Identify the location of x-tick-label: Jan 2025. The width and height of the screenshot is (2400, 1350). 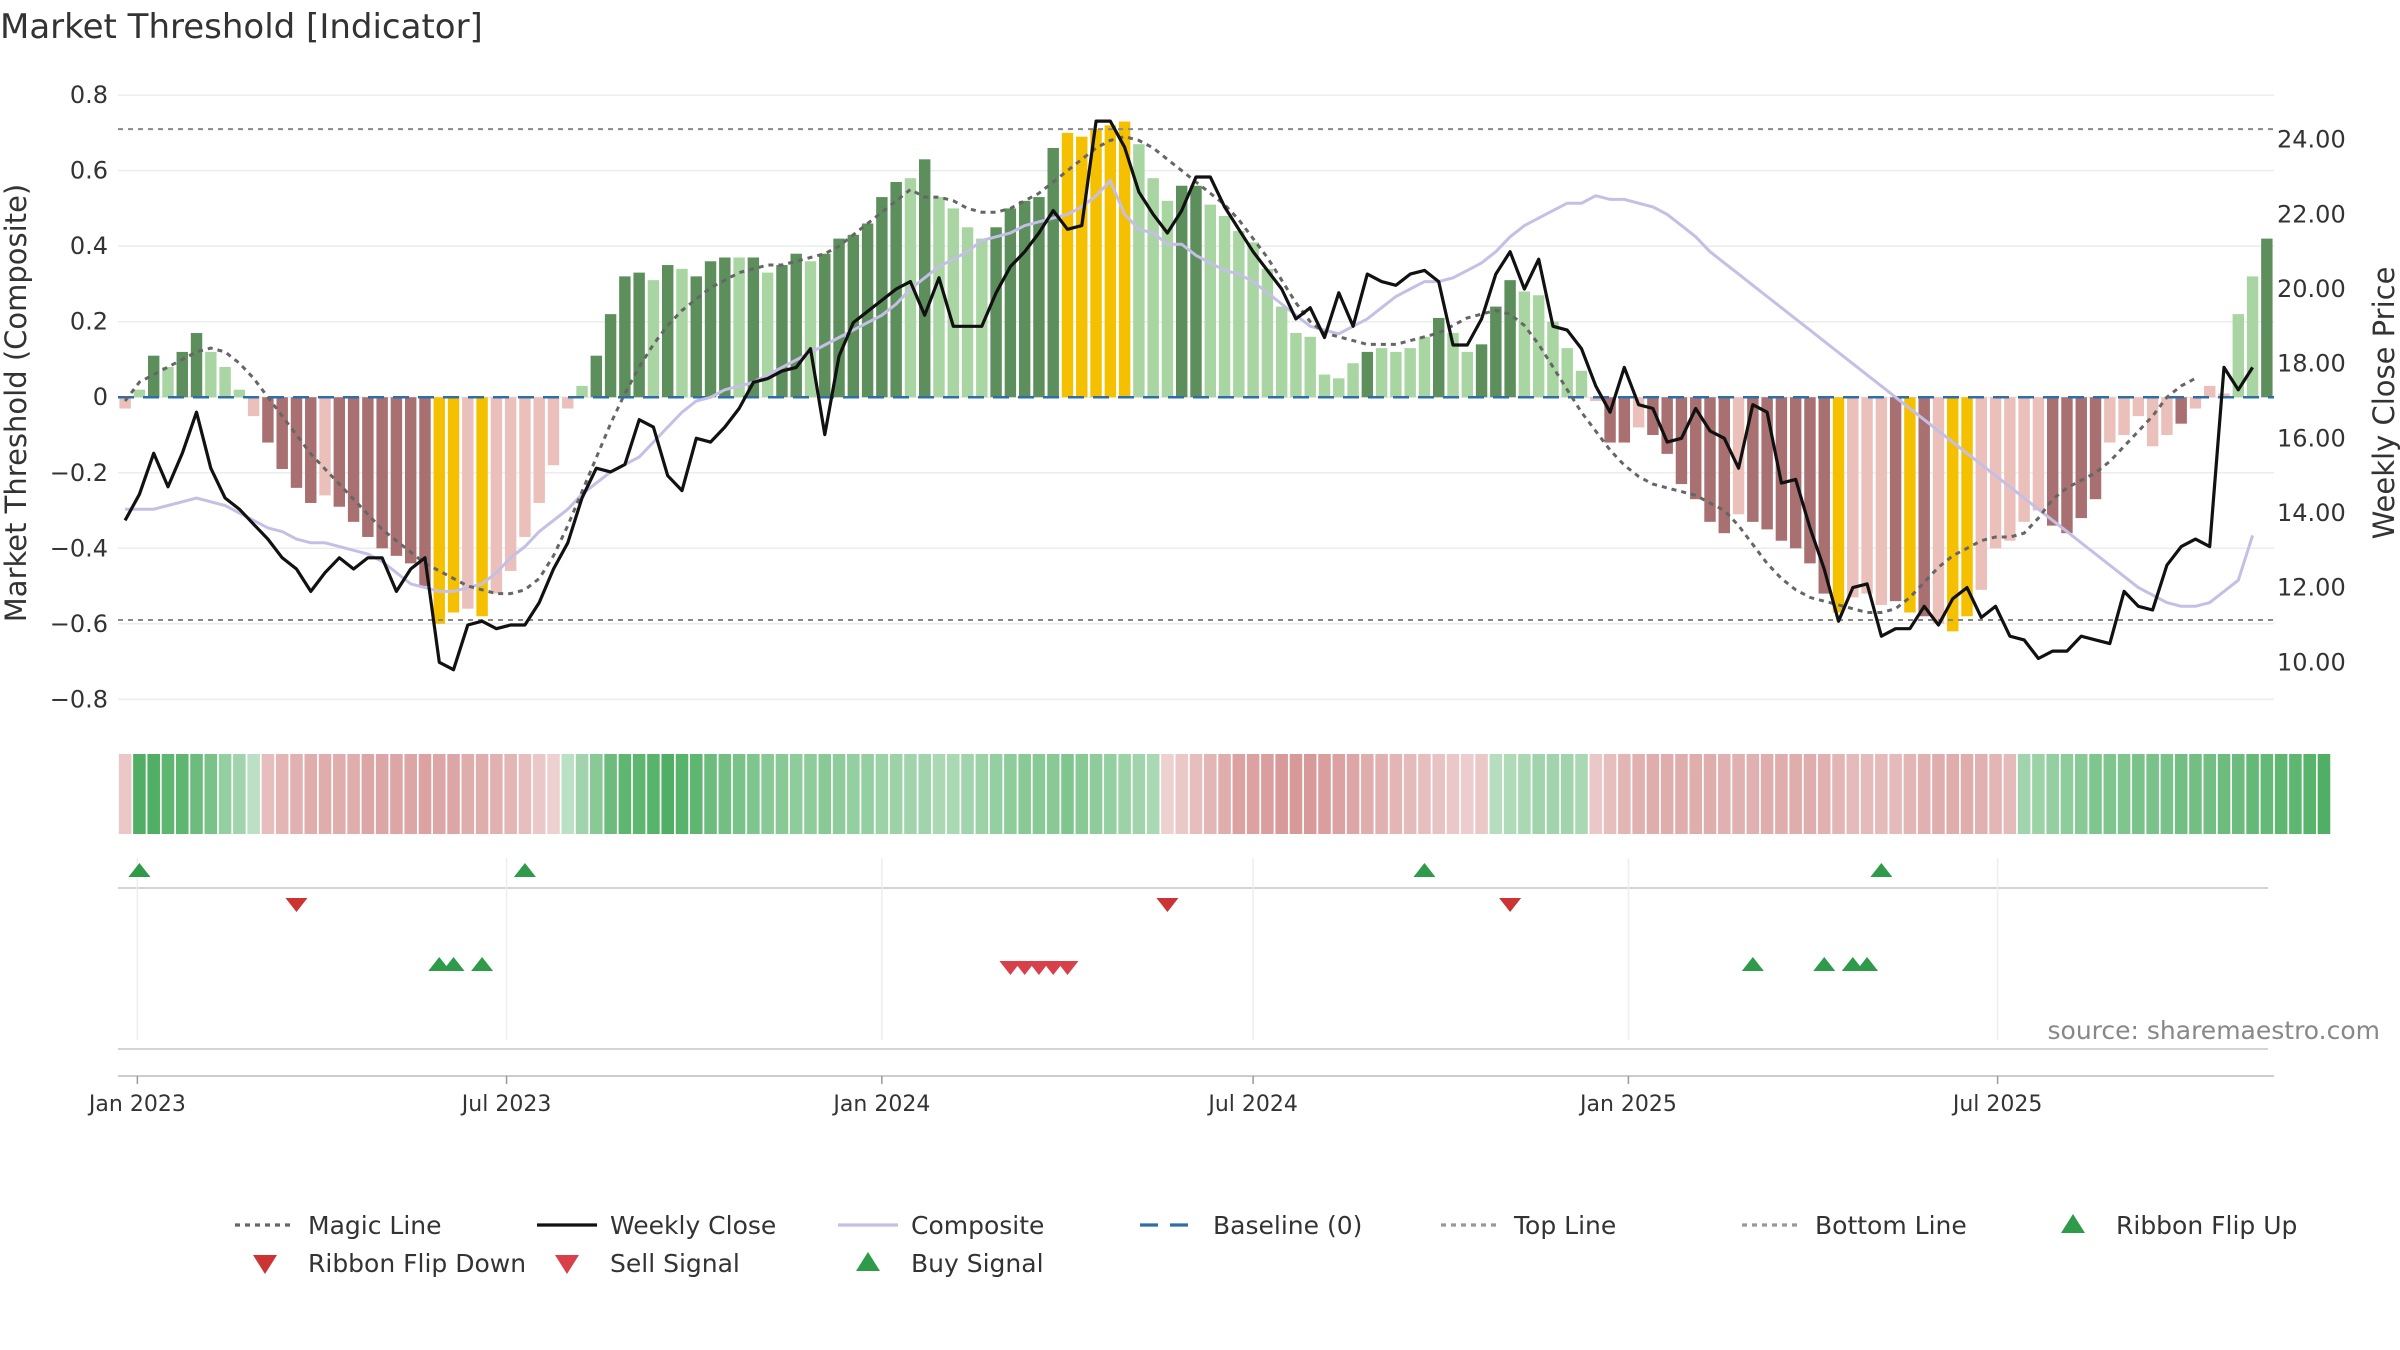
(1627, 1104).